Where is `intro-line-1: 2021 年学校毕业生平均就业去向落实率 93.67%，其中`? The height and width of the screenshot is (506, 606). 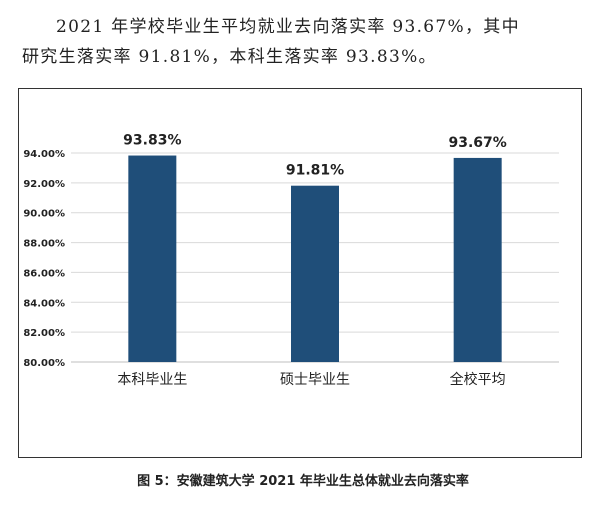
intro-line-1: 2021 年学校毕业生平均就业去向落实率 93.67%，其中 is located at coordinates (288, 27).